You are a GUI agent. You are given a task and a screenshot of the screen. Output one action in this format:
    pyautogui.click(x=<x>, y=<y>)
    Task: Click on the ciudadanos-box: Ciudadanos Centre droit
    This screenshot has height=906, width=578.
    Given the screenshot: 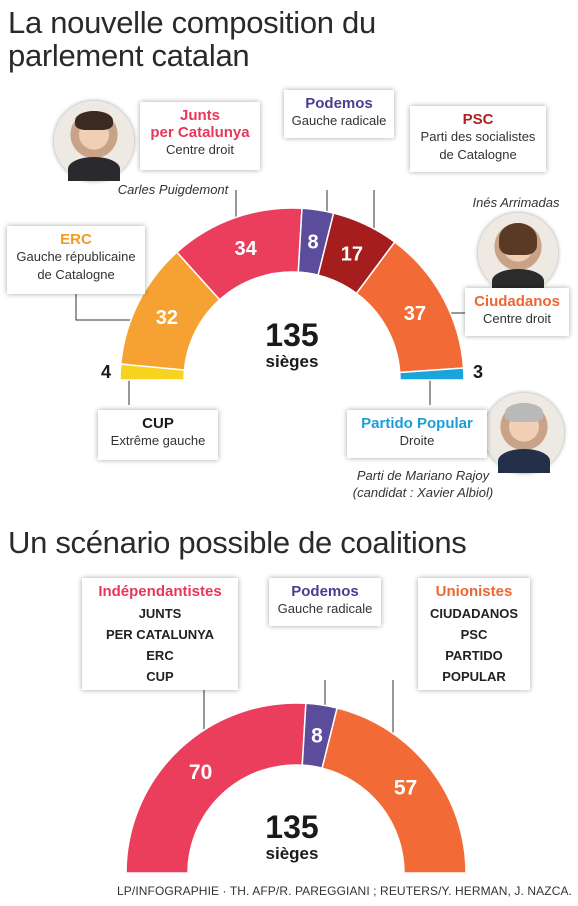 What is the action you would take?
    pyautogui.click(x=517, y=312)
    